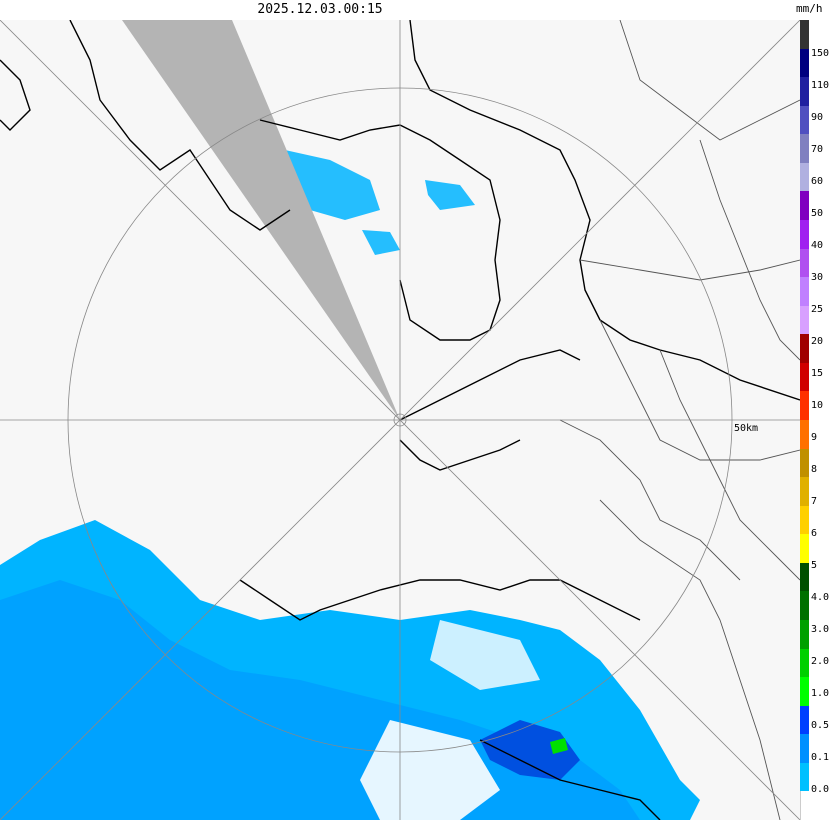 This screenshot has height=820, width=835. Describe the element at coordinates (746, 428) in the screenshot. I see `range-ring-label: 50km` at that location.